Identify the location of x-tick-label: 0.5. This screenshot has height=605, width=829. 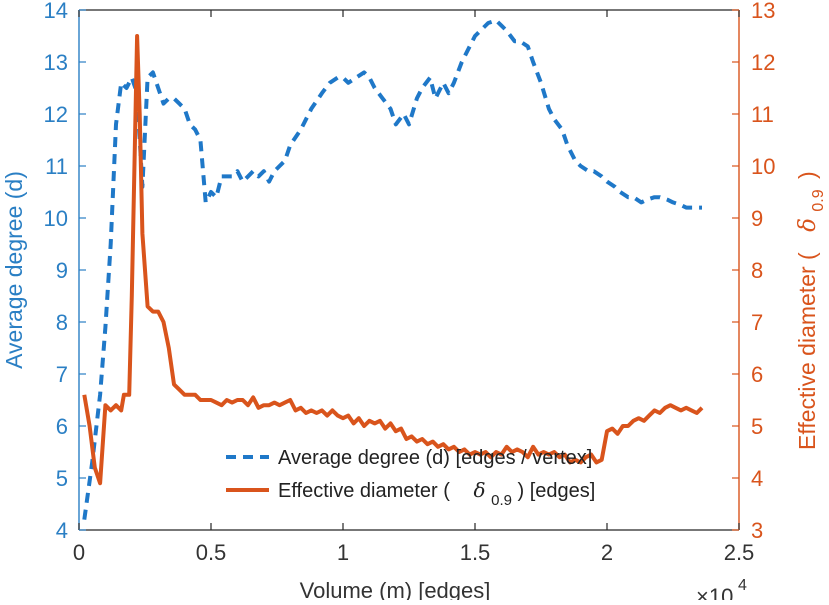
(211, 552).